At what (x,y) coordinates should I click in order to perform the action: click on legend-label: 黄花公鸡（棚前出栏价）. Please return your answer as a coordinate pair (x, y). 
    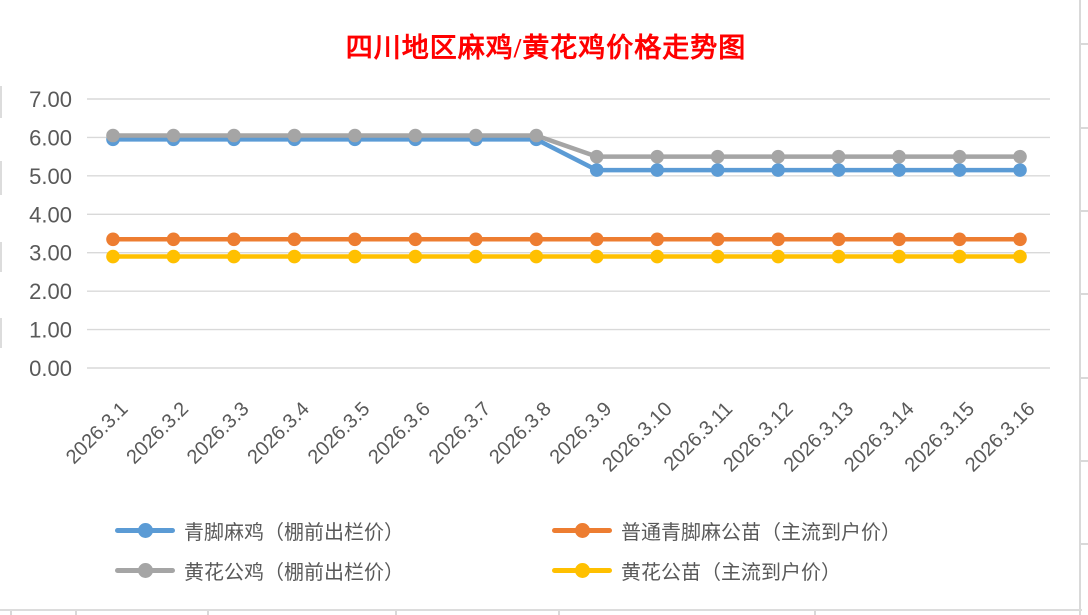
    Looking at the image, I should click on (294, 572).